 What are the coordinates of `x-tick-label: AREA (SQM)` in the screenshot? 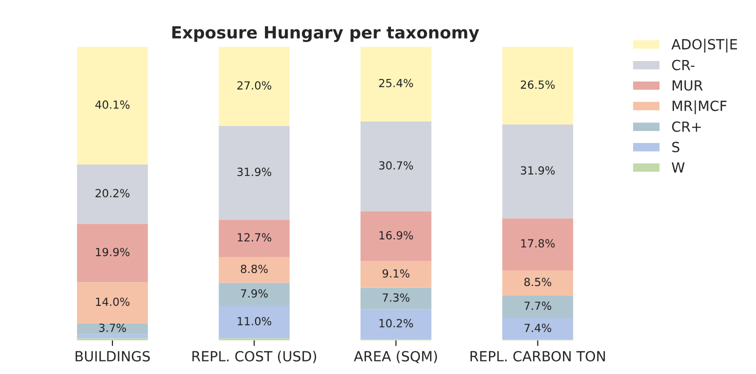 It's located at (395, 357).